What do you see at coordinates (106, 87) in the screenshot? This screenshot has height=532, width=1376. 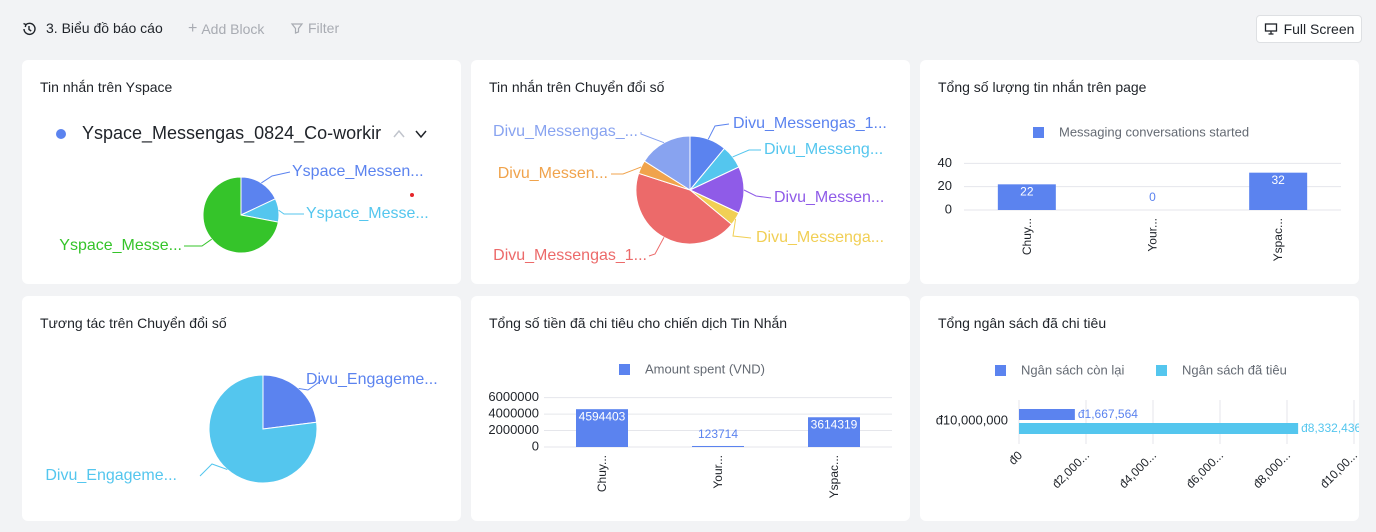 I see `card-title: Tin nhắn trên Yspace` at bounding box center [106, 87].